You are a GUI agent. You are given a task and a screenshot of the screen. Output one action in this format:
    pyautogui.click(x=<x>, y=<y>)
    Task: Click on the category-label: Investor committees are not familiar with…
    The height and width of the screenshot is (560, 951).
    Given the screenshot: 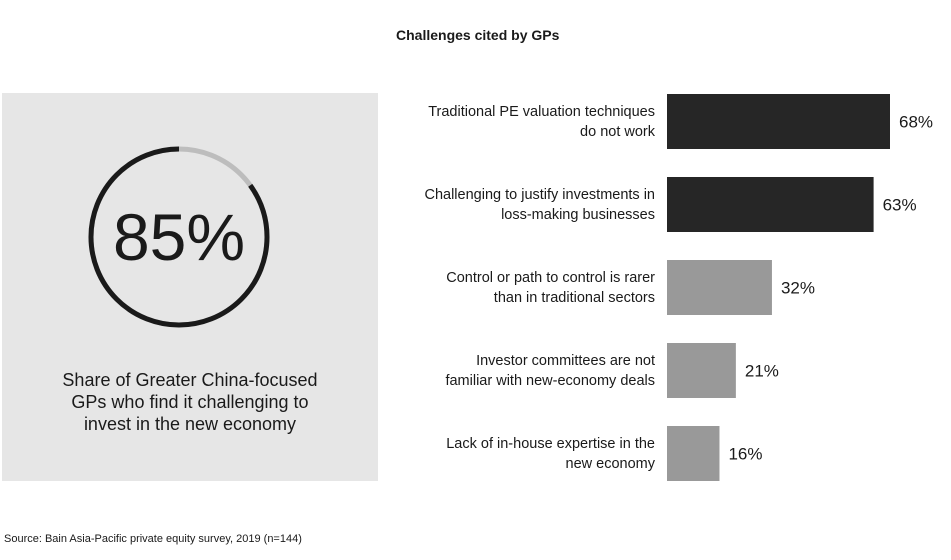 What is the action you would take?
    pyautogui.click(x=525, y=371)
    